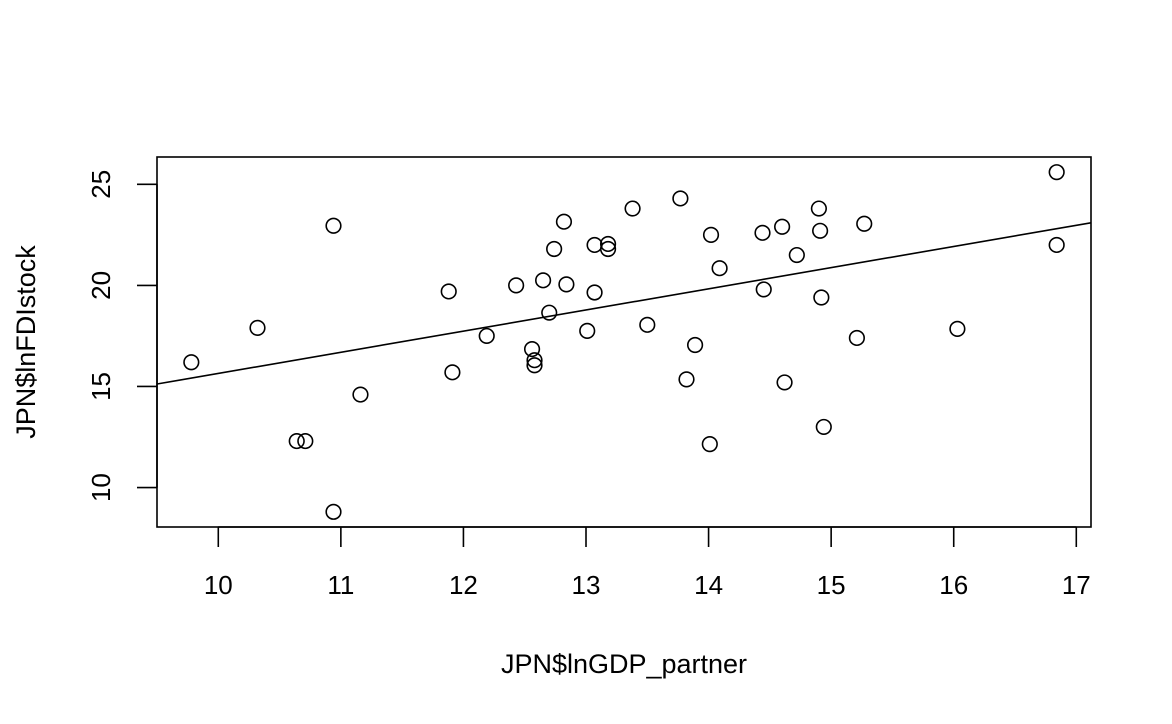  Describe the element at coordinates (101, 487) in the screenshot. I see `y-tick-label: 10` at that location.